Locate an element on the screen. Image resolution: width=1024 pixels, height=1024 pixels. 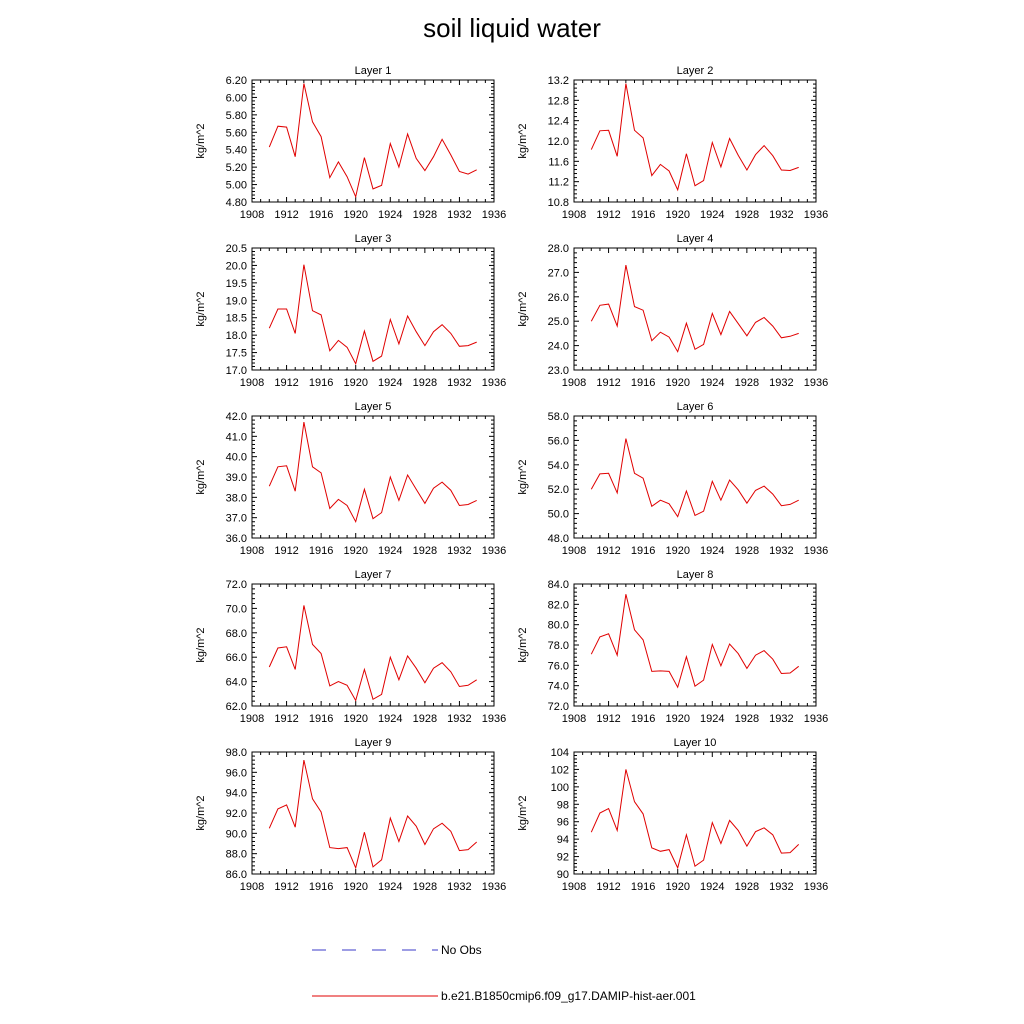
y-tick-label: 40.0 is located at coordinates (236, 458).